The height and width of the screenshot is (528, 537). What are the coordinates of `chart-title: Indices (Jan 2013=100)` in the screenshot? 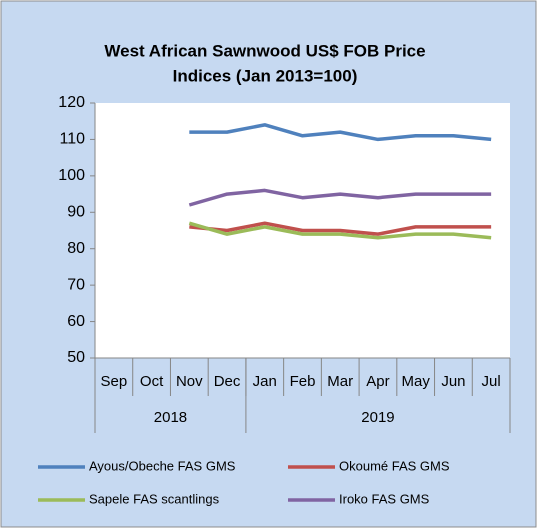 It's located at (265, 75).